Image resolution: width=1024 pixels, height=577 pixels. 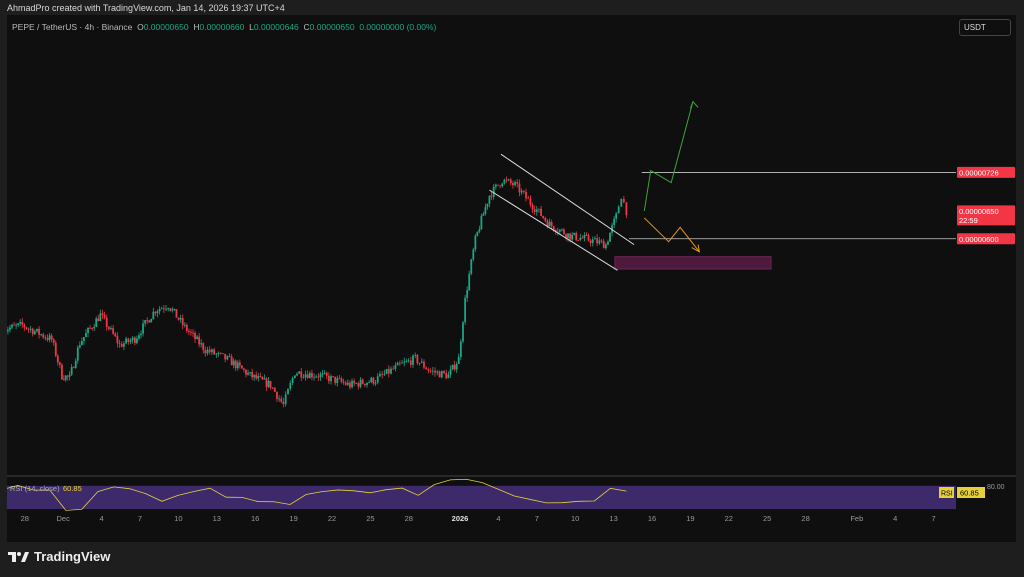 I want to click on rsi-tag-label: RSI, so click(x=947, y=494).